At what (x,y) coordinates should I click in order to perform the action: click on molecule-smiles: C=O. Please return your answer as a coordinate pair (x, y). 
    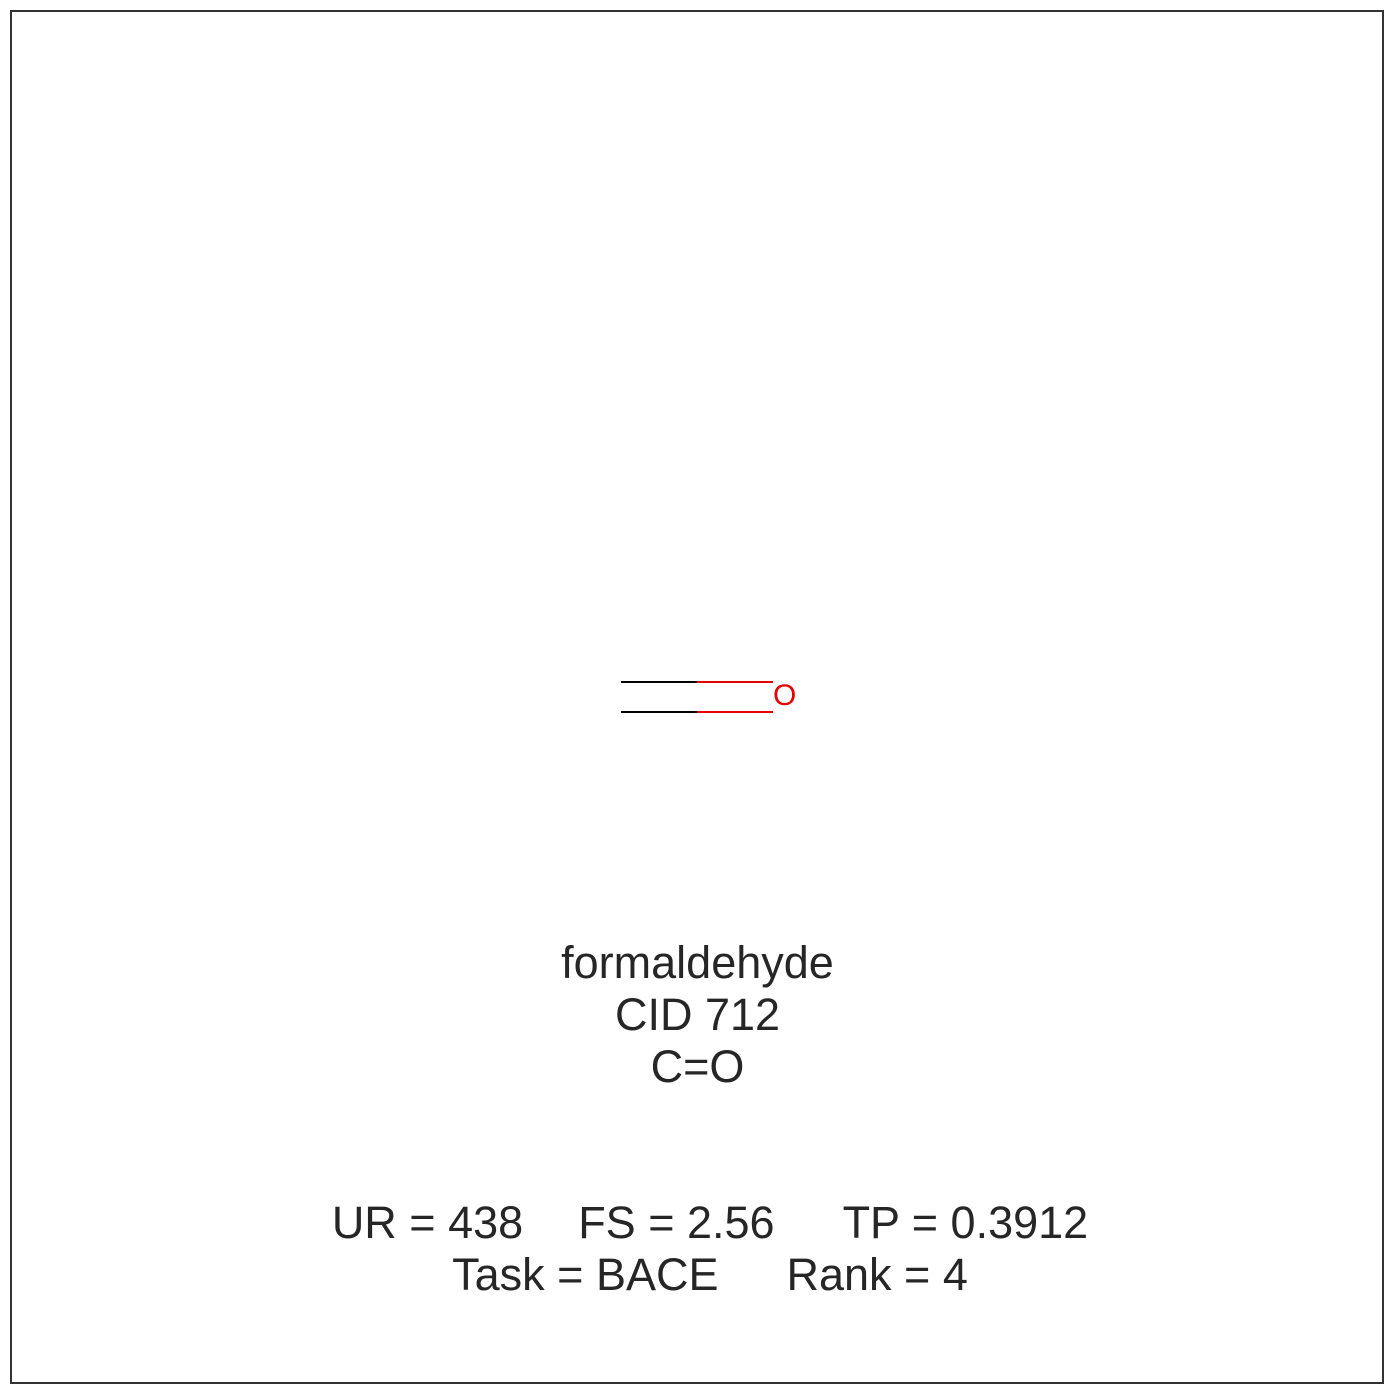
    Looking at the image, I should click on (697, 1066).